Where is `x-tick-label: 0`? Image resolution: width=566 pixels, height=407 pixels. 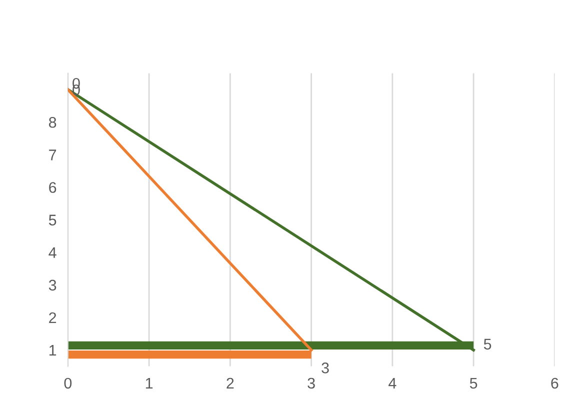
x-tick-label: 0 is located at coordinates (68, 383).